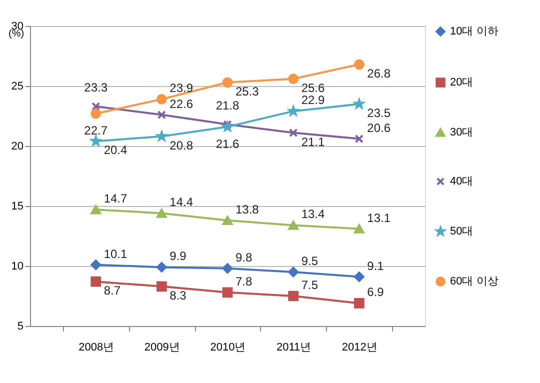 This screenshot has width=540, height=383. I want to click on data-label: 14.4, so click(182, 202).